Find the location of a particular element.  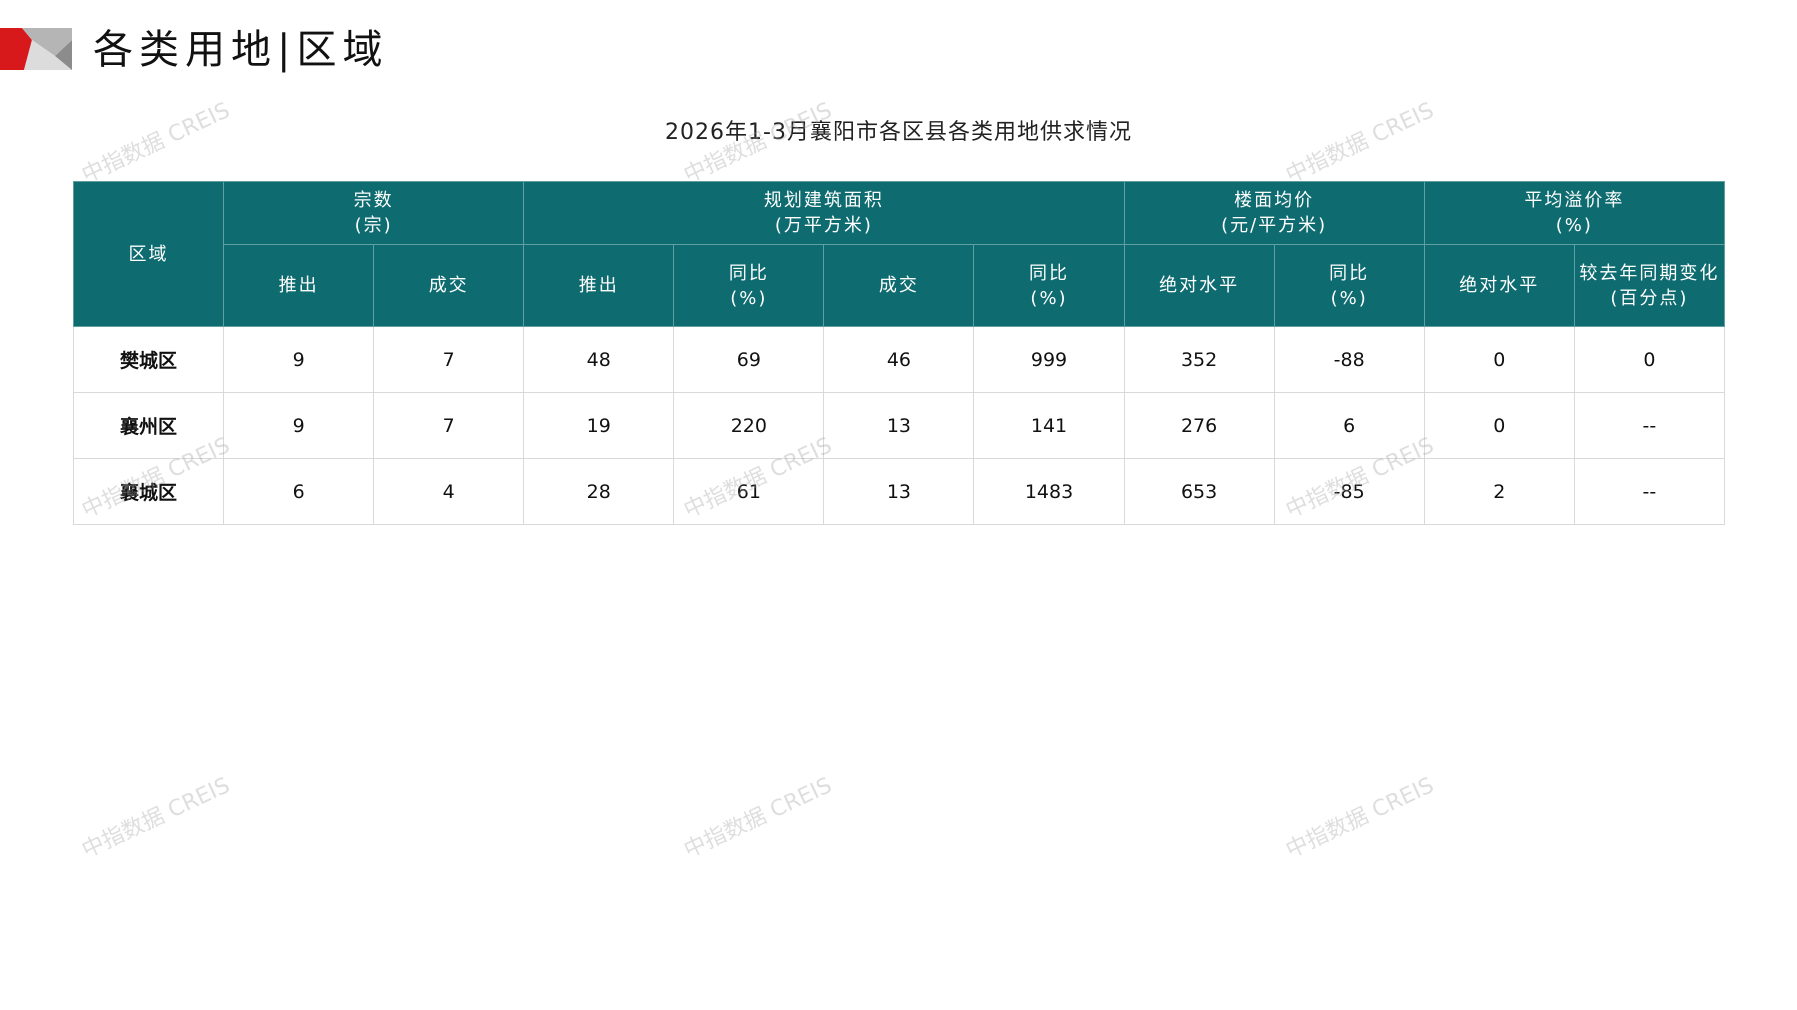

value-cell: 1483 is located at coordinates (1049, 491).